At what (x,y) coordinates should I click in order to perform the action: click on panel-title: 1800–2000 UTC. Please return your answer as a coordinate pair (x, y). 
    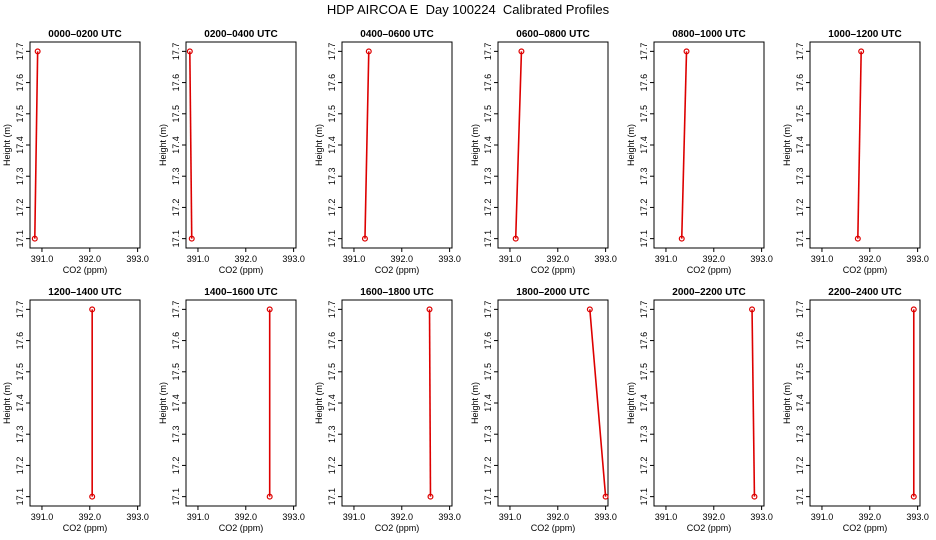
    Looking at the image, I should click on (552, 292).